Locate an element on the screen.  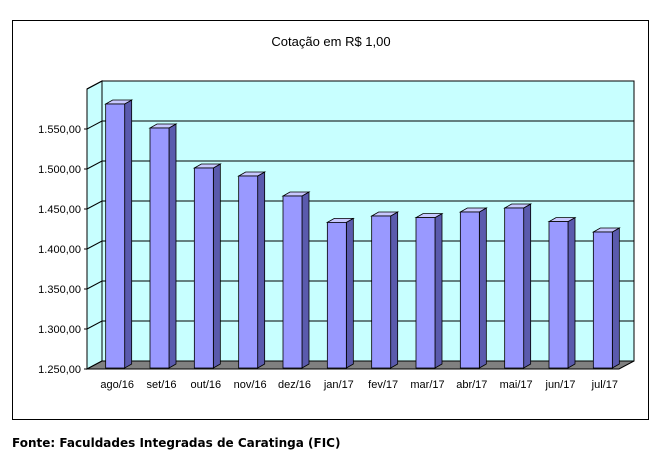
bar-ago/16 is located at coordinates (119, 234).